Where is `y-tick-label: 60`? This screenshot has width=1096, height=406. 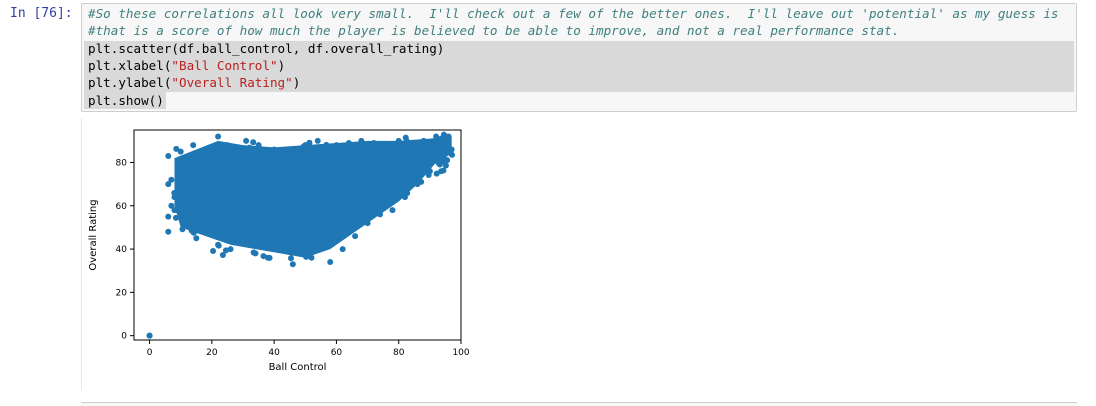 y-tick-label: 60 is located at coordinates (122, 207).